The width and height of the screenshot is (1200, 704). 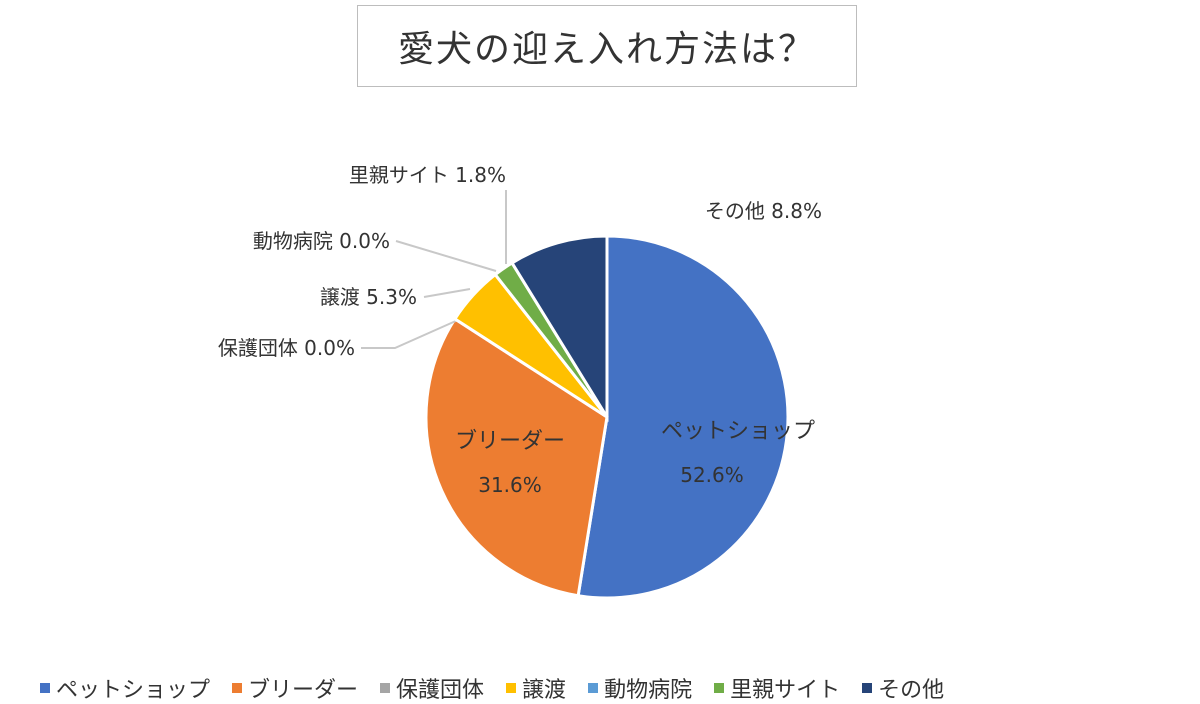 What do you see at coordinates (133, 690) in the screenshot?
I see `legend-label: ペットショップ` at bounding box center [133, 690].